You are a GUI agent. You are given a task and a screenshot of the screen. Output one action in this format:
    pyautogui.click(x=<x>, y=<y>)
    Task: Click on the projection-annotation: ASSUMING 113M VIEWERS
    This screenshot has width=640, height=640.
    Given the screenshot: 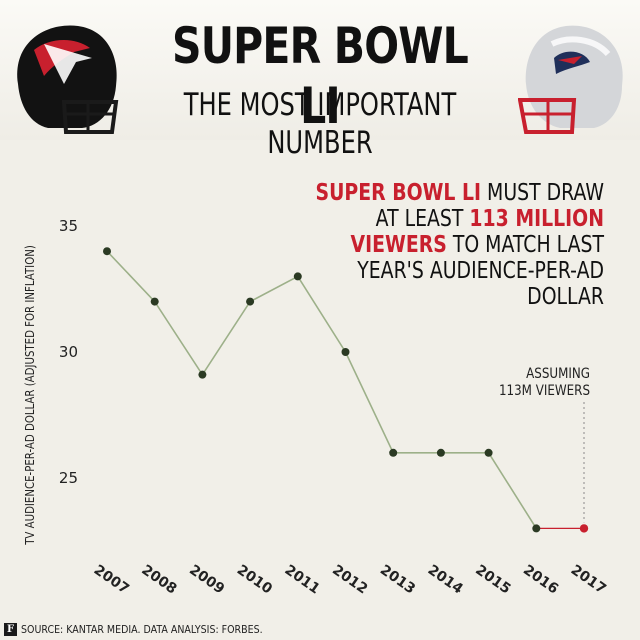 What is the action you would take?
    pyautogui.click(x=539, y=383)
    